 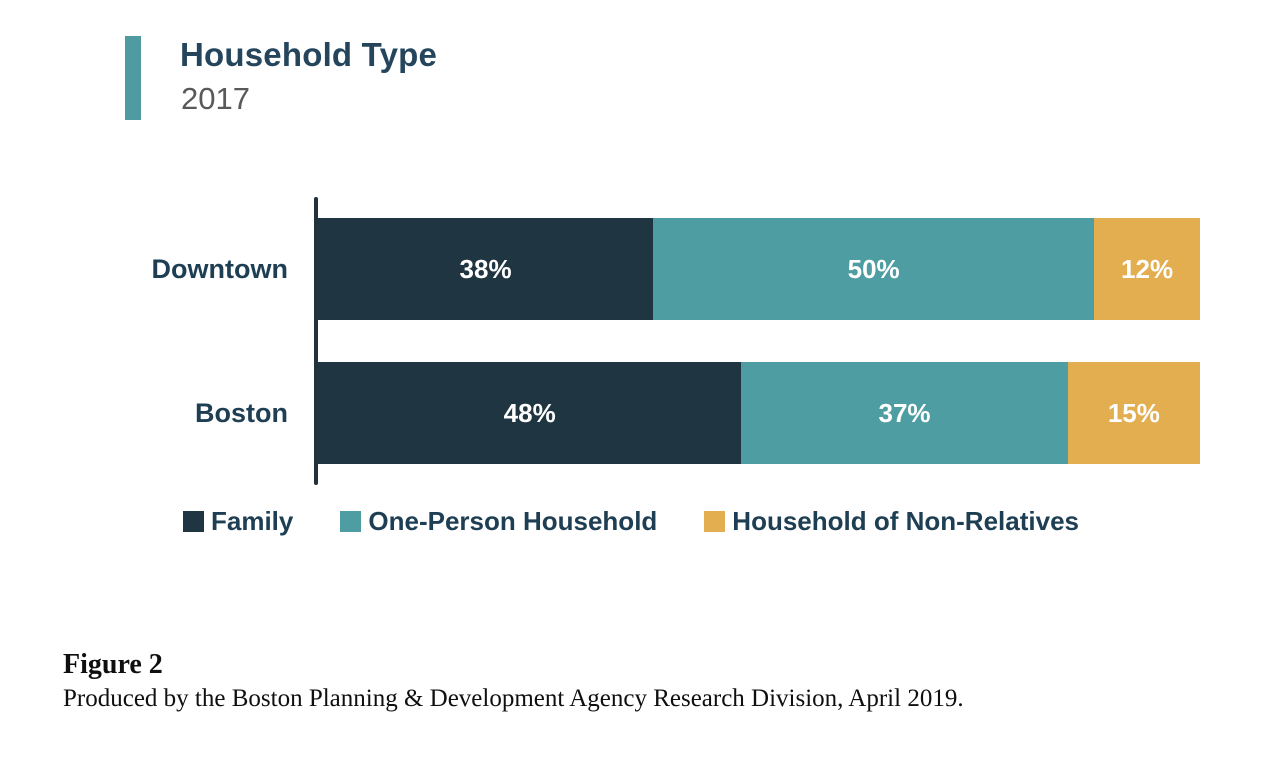 What do you see at coordinates (905, 520) in the screenshot?
I see `legend-label: Household of Non-Relatives` at bounding box center [905, 520].